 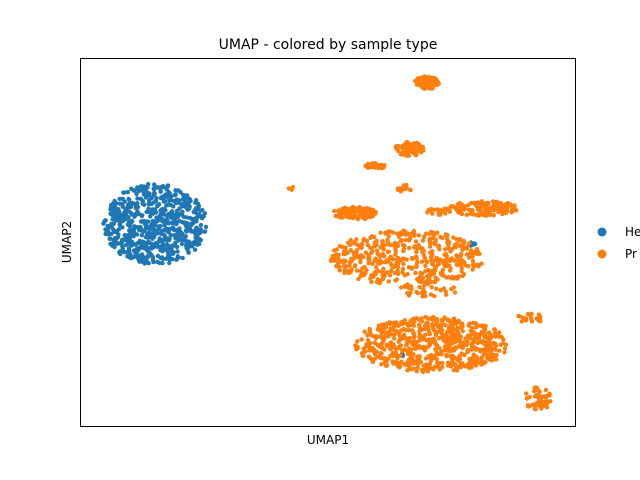 What do you see at coordinates (328, 440) in the screenshot?
I see `x-axis-label: UMAP1` at bounding box center [328, 440].